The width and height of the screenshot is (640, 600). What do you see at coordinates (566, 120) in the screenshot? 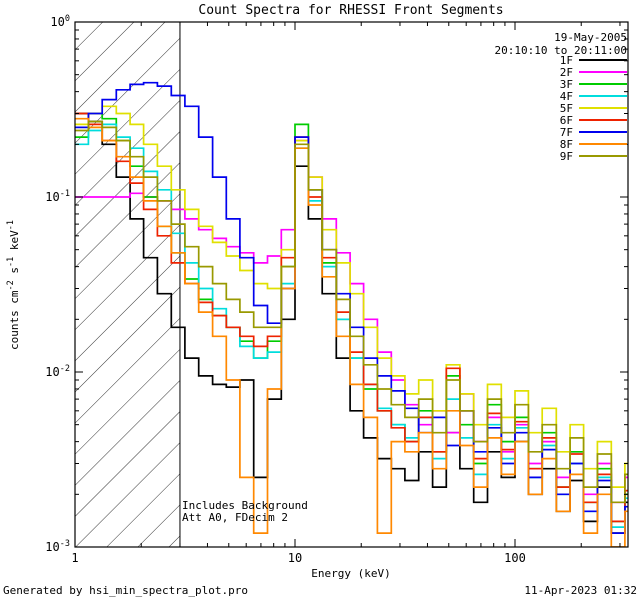
I see `legend-label-6F: 6F` at bounding box center [566, 120].